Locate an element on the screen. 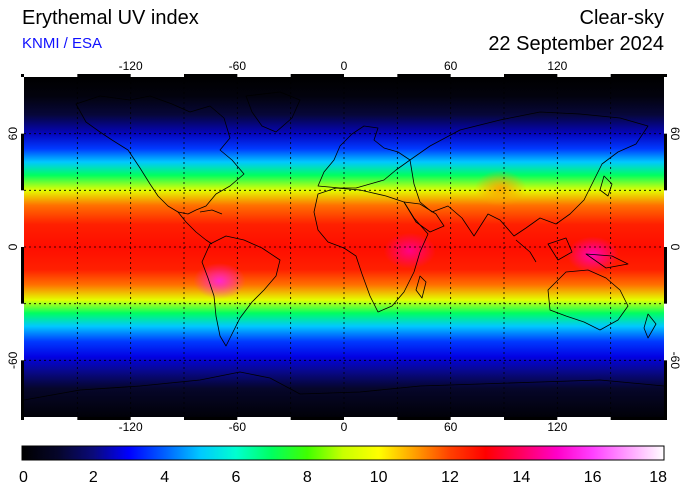 This screenshot has width=688, height=490. coastline-borneo is located at coordinates (560, 249).